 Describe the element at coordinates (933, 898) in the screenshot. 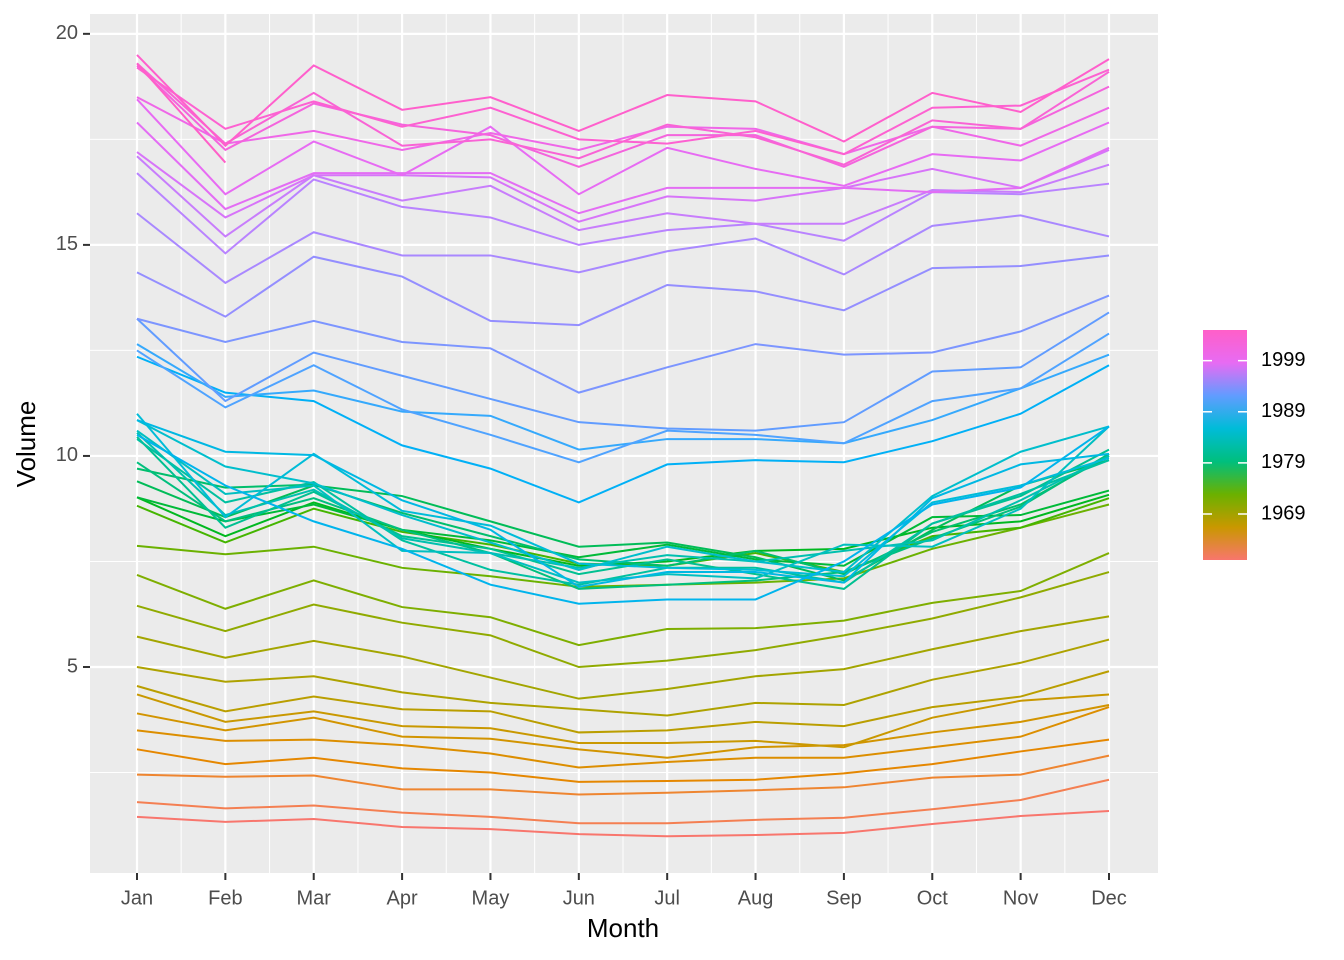

I see `x-tick-label: Oct` at that location.